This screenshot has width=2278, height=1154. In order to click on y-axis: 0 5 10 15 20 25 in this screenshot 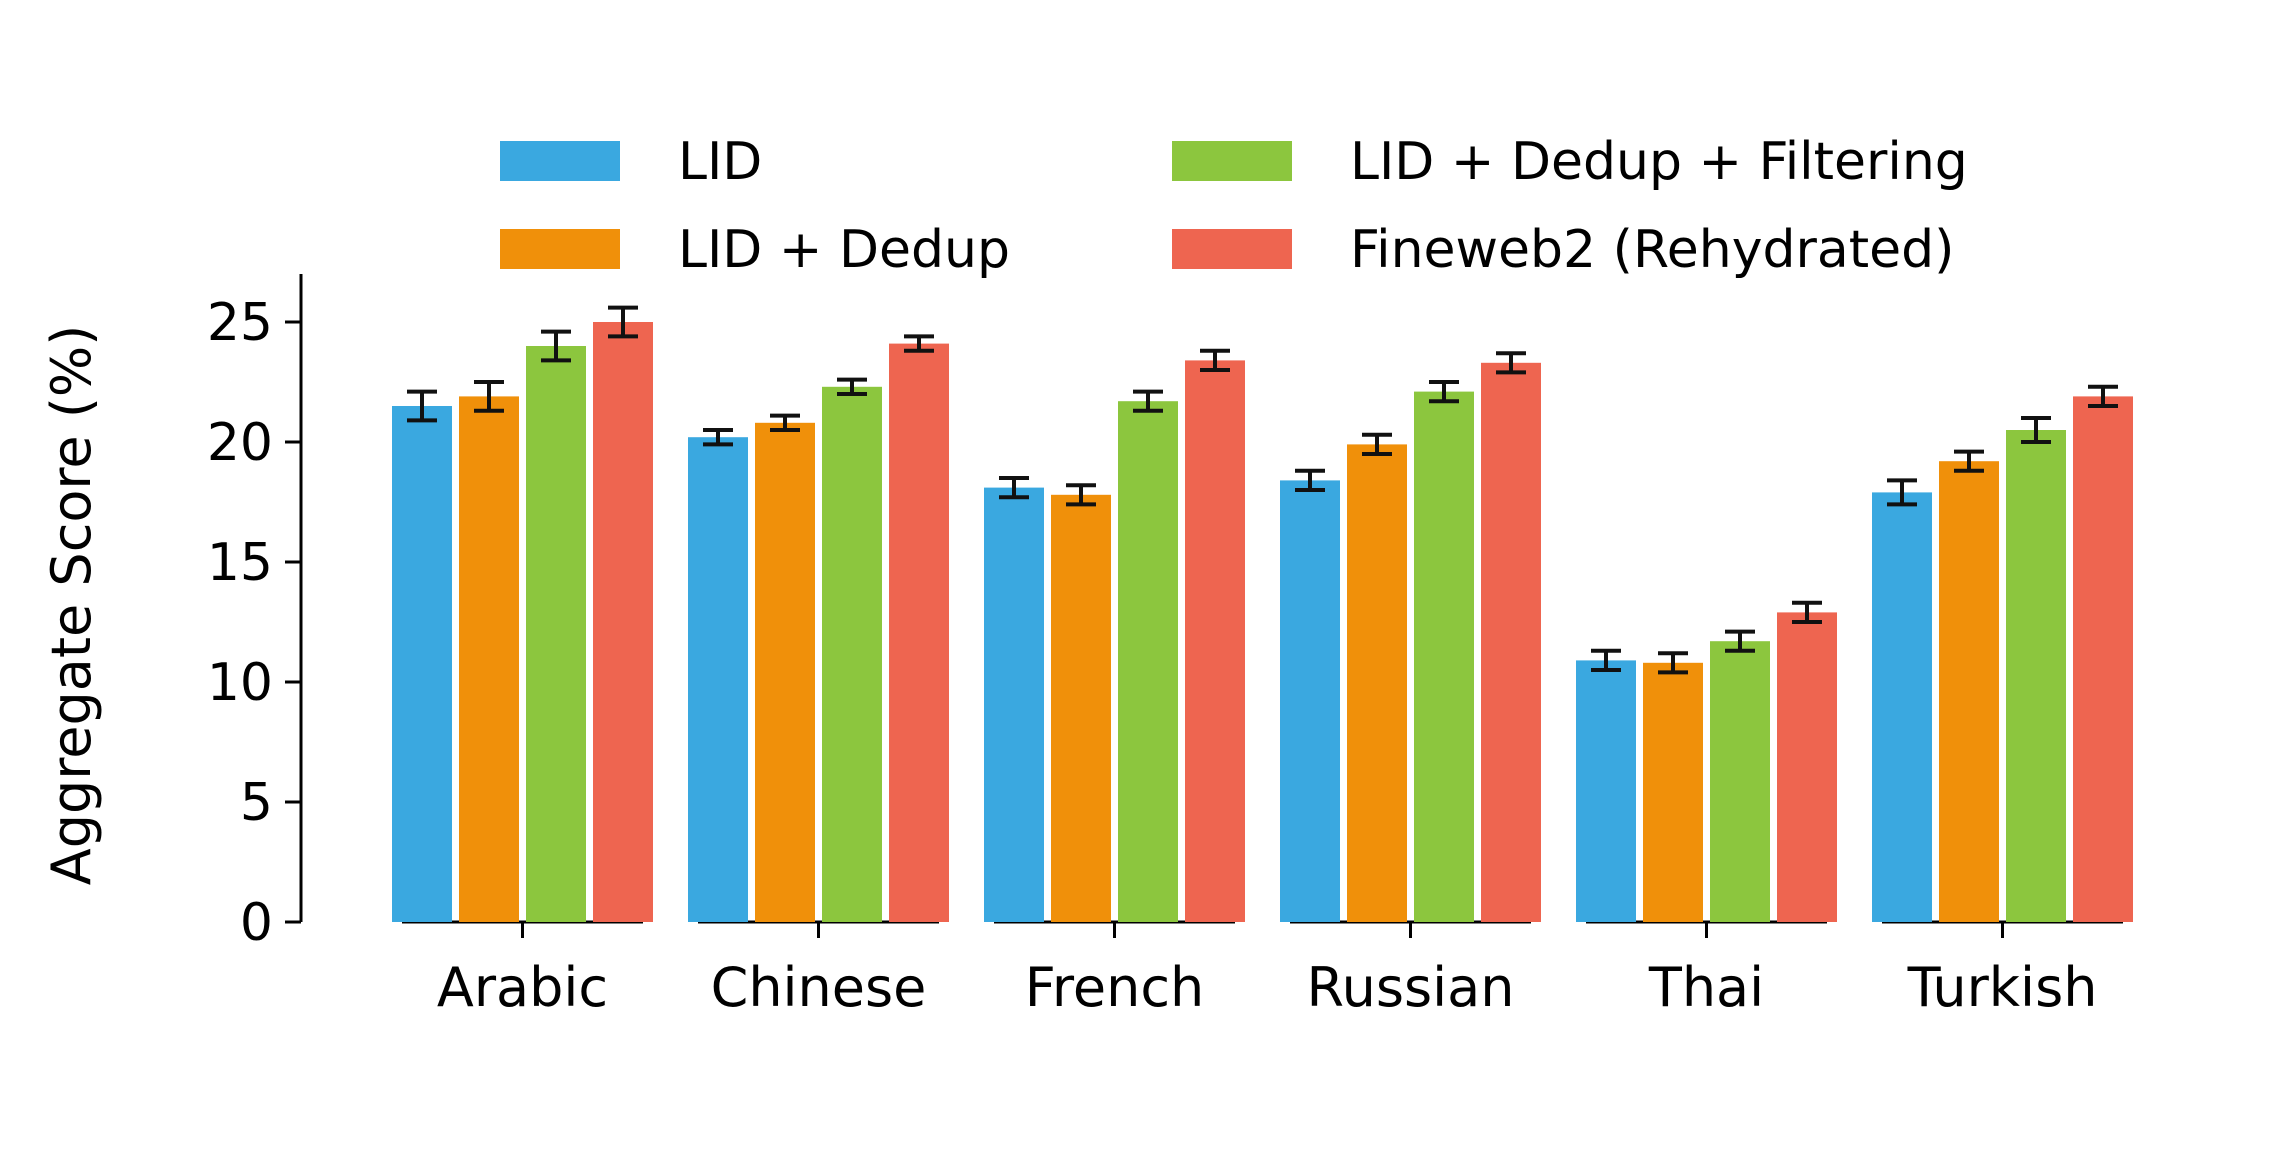, I will do `click(255, 613)`.